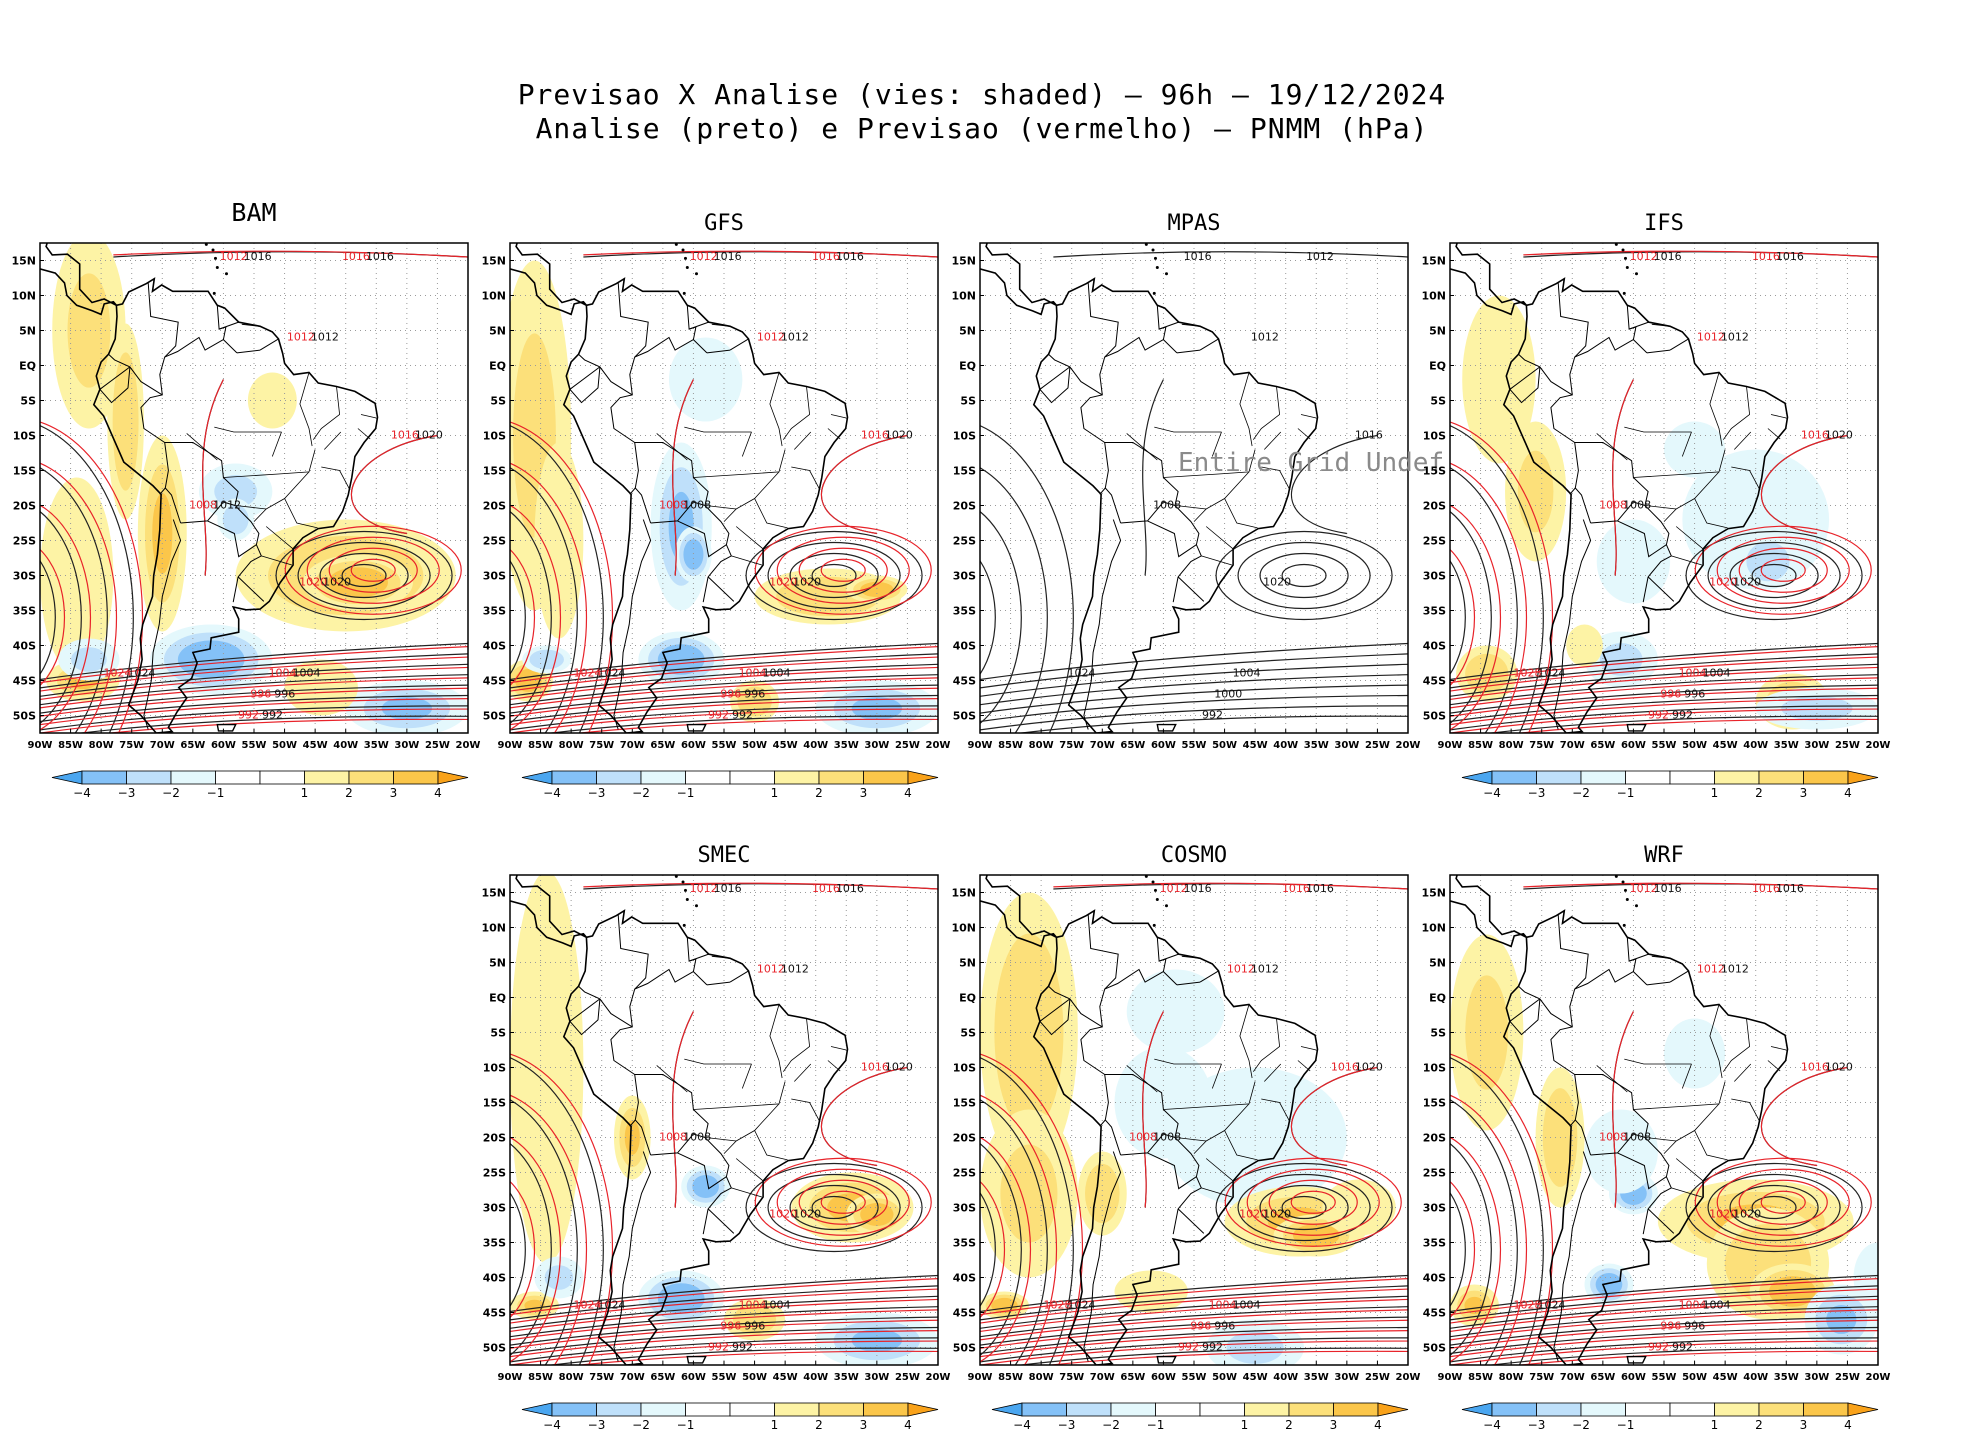  What do you see at coordinates (1693, 673) in the screenshot?
I see `forecast-isobar-label: 1004` at bounding box center [1693, 673].